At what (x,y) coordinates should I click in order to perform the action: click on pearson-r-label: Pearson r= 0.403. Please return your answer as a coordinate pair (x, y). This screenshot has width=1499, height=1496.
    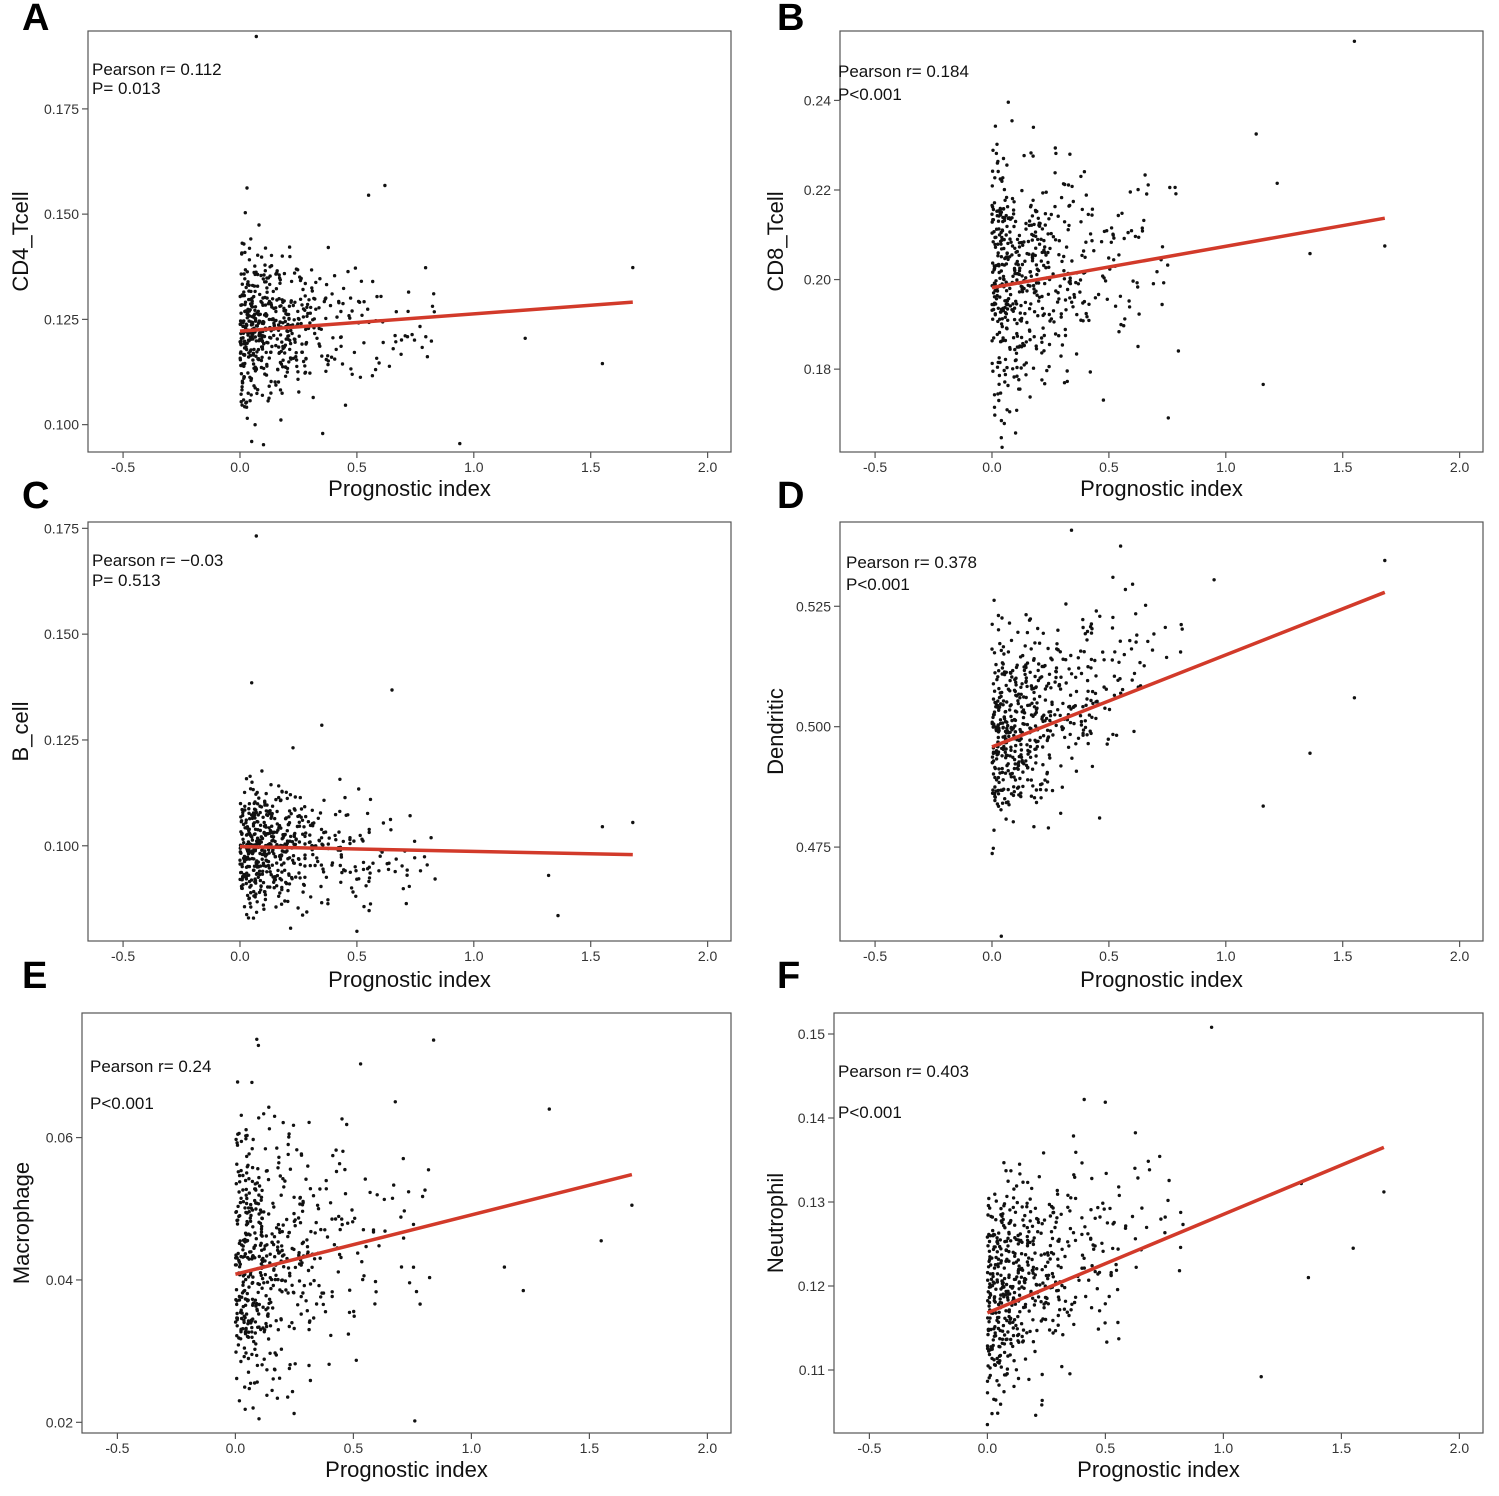
    Looking at the image, I should click on (903, 1071).